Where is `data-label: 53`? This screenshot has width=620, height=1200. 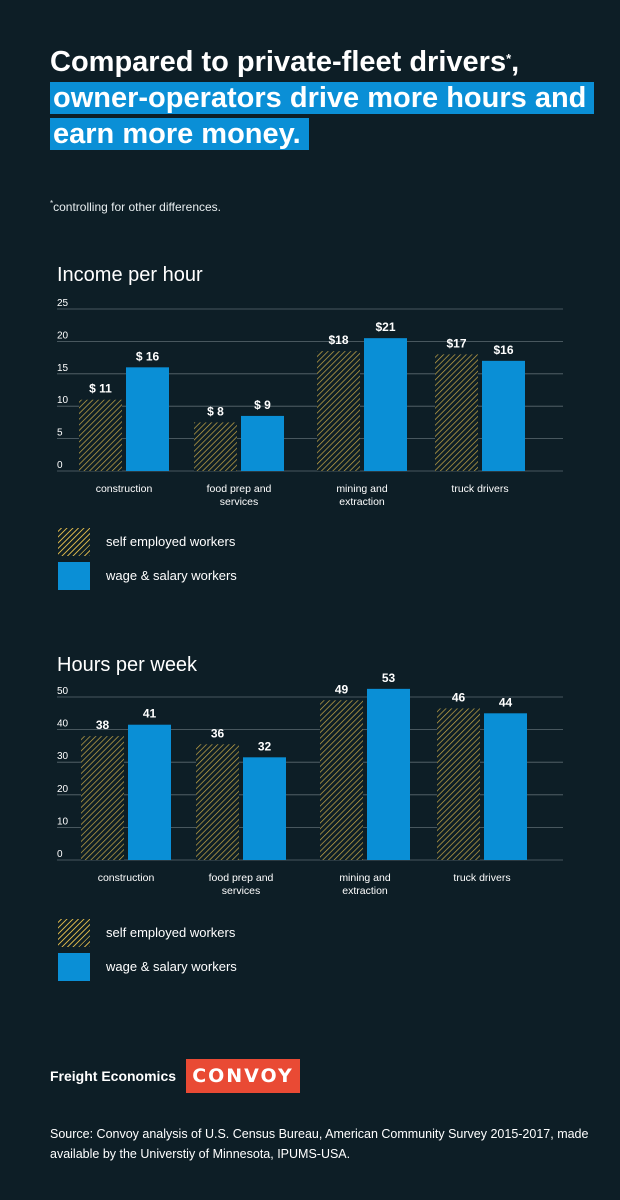 data-label: 53 is located at coordinates (389, 678).